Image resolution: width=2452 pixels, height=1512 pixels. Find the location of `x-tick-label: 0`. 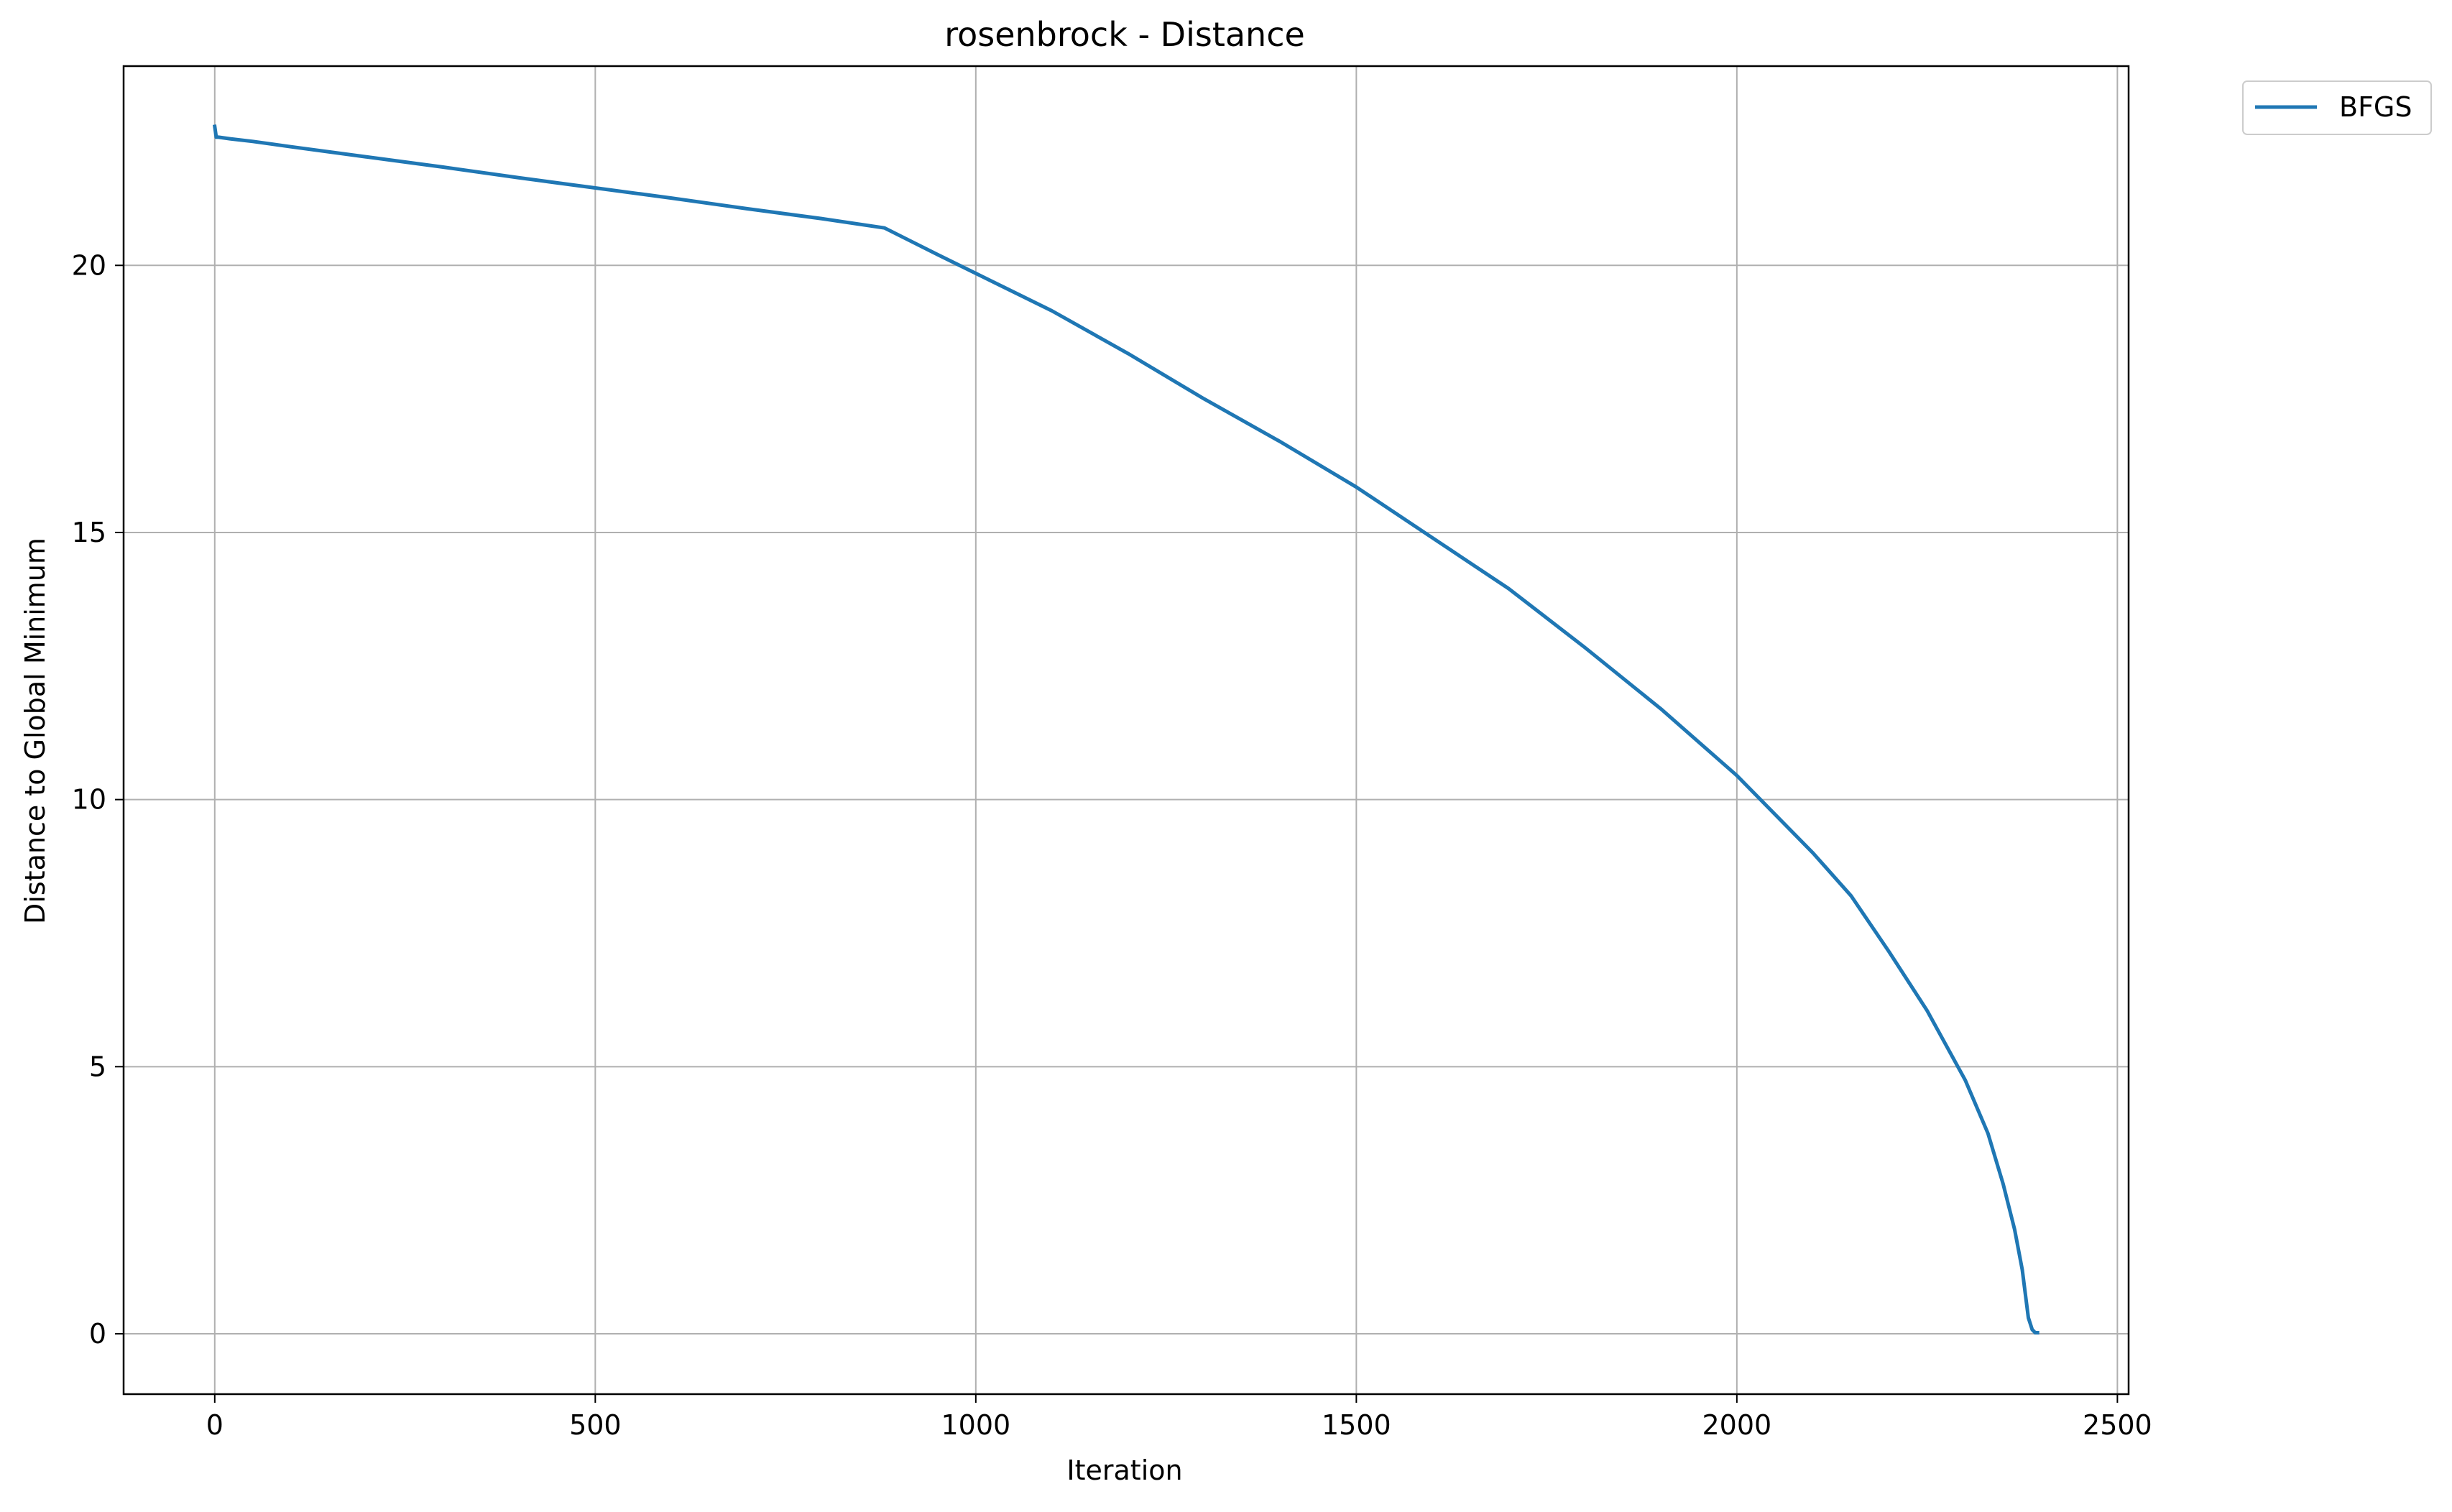

x-tick-label: 0 is located at coordinates (214, 1425).